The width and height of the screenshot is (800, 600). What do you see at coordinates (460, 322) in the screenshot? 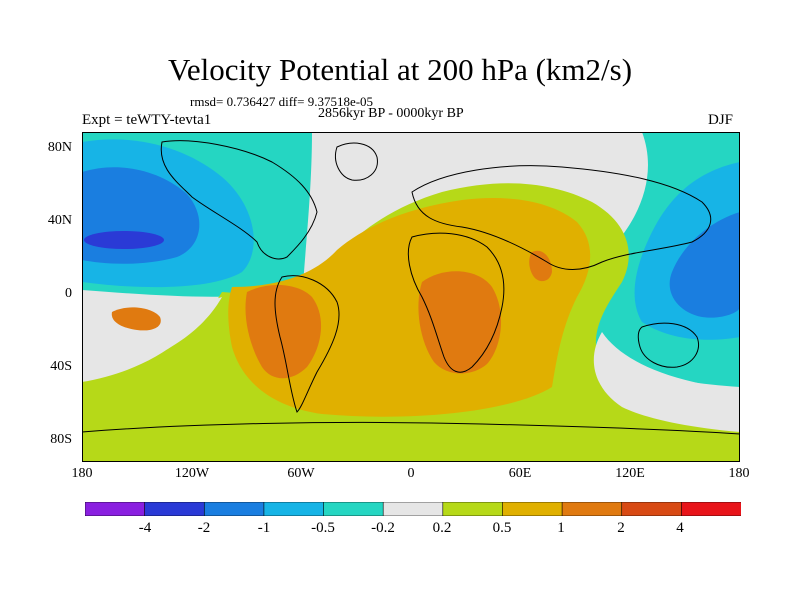
I see `field-orange-africa` at bounding box center [460, 322].